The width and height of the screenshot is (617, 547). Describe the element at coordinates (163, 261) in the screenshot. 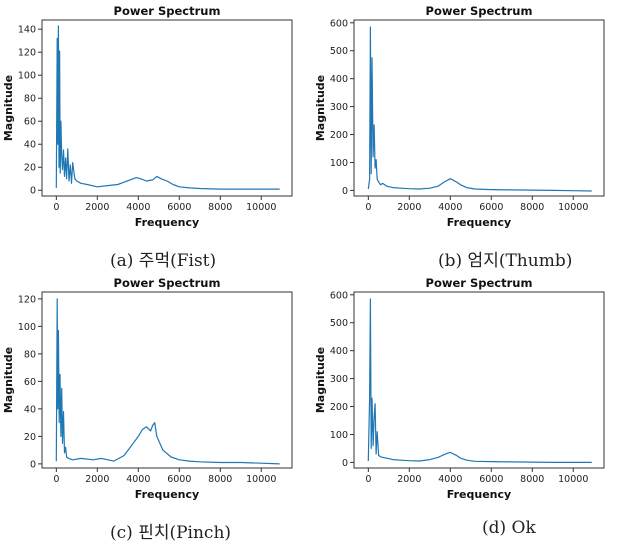

I see `caption-a: (a) 주먹(Fist)` at that location.